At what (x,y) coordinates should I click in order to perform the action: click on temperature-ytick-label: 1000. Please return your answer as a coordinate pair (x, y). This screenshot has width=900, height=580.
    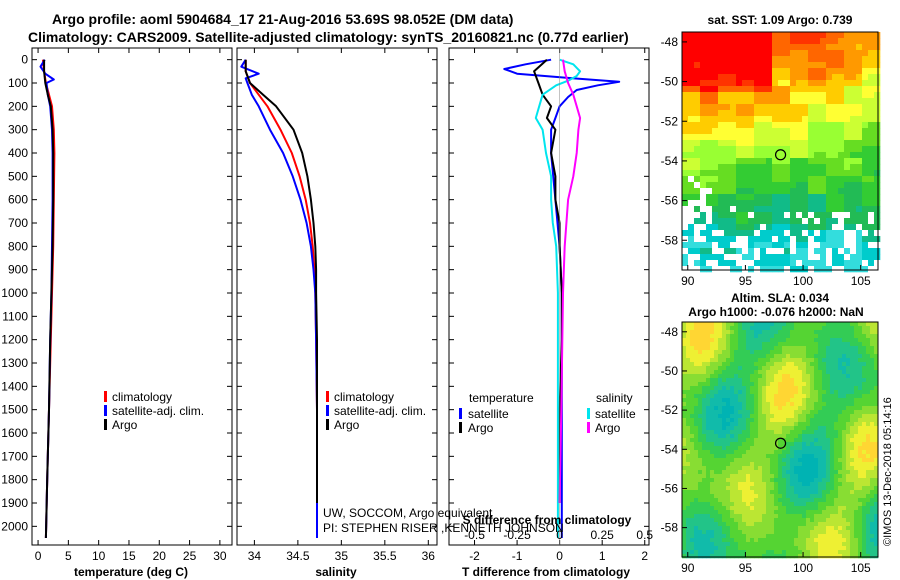
    Looking at the image, I should click on (14, 293).